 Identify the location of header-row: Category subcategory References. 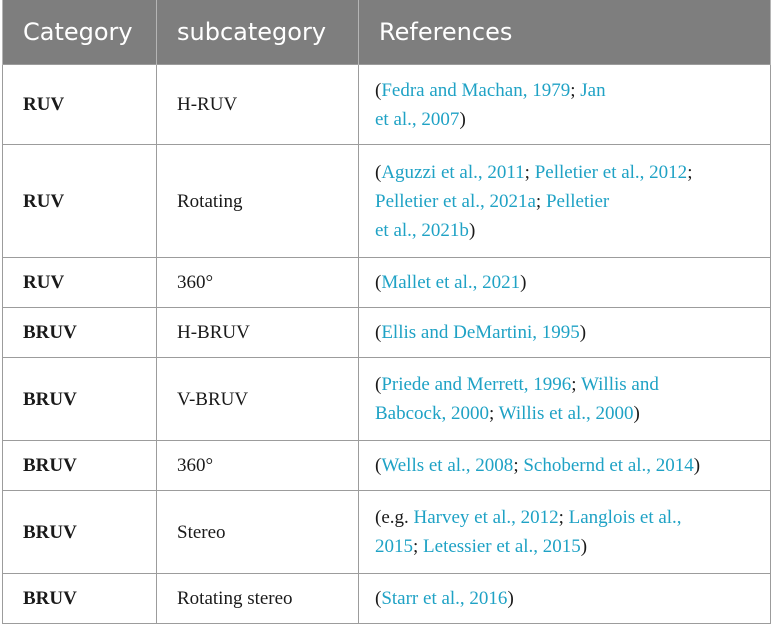
(386, 32).